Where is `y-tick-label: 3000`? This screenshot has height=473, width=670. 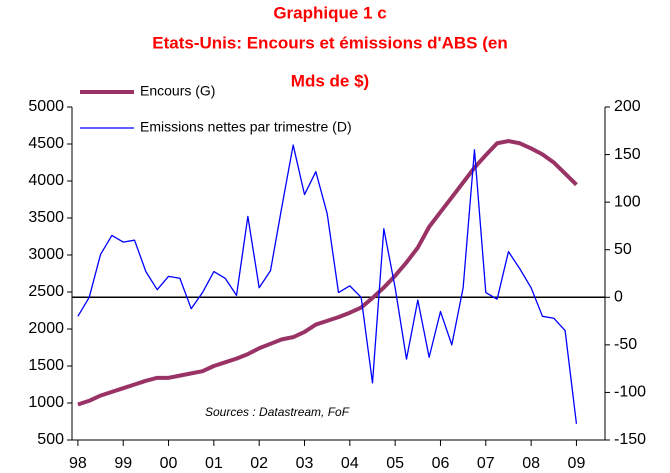 y-tick-label: 3000 is located at coordinates (46, 254).